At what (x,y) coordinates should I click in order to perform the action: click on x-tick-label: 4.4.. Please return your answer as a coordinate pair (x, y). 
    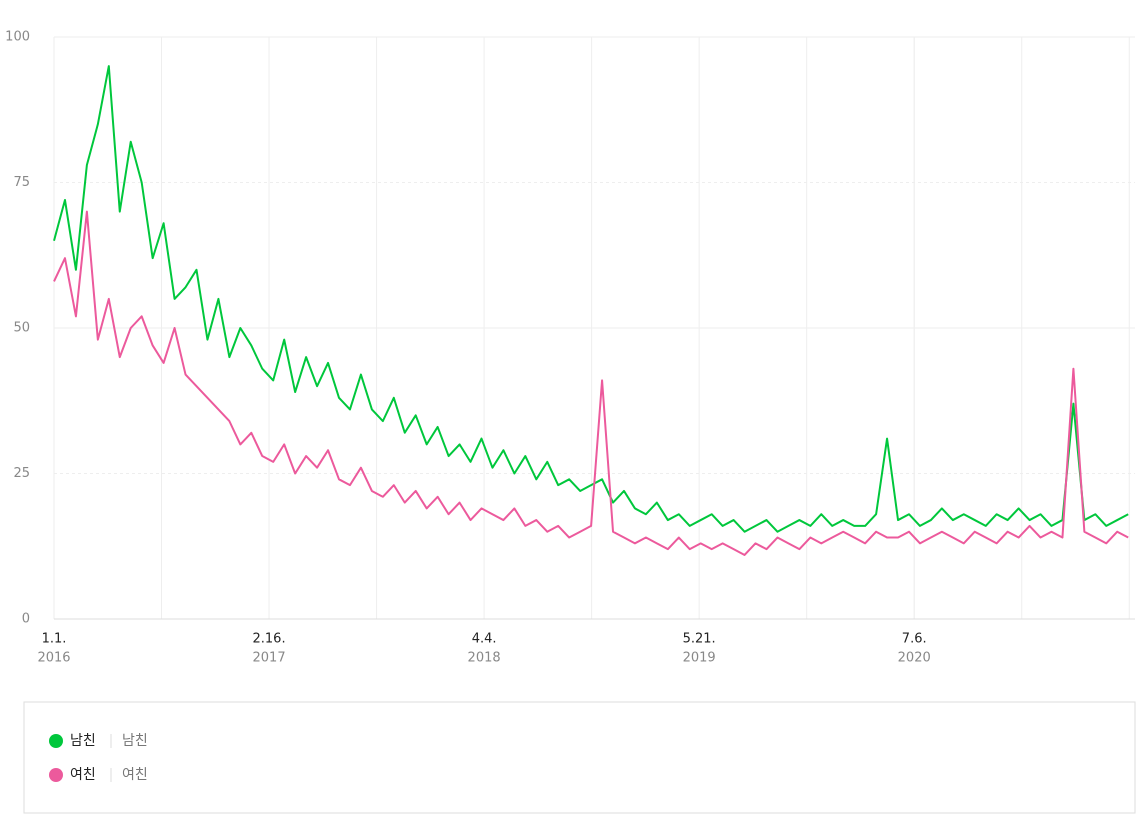
    Looking at the image, I should click on (484, 639).